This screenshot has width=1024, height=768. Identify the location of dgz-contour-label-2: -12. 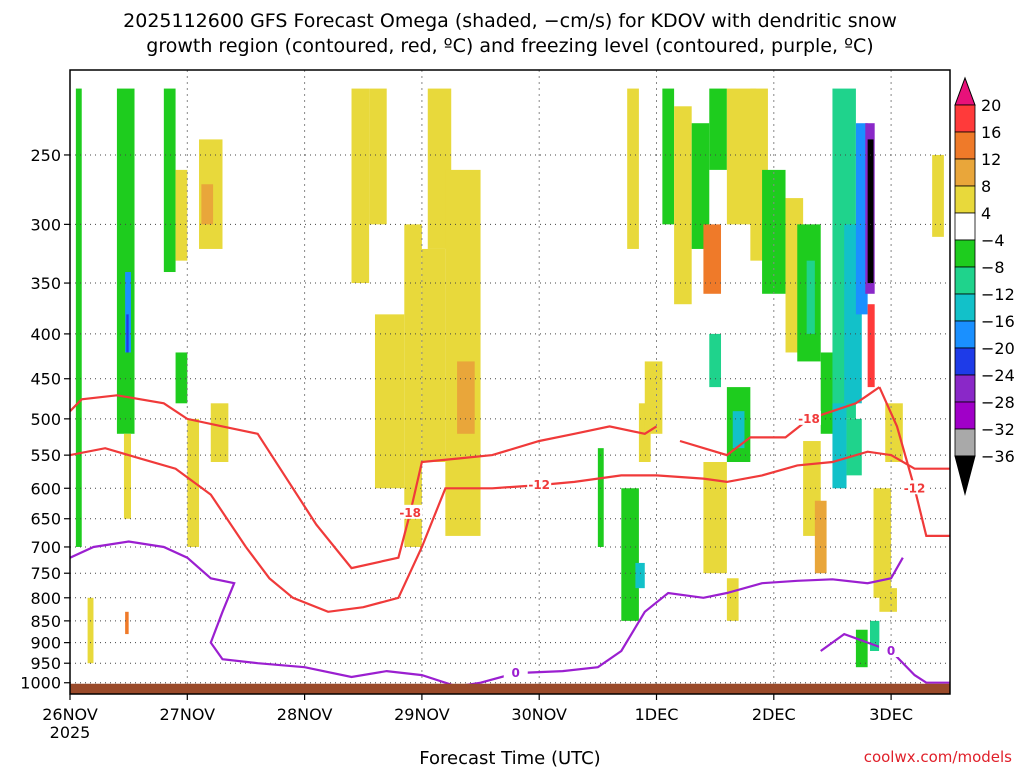
(539, 485).